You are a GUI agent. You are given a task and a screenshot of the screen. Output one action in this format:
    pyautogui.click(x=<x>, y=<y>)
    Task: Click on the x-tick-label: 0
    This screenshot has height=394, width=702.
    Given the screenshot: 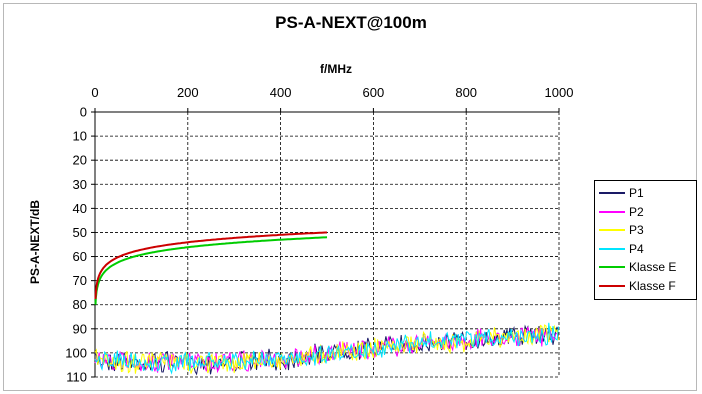 What is the action you would take?
    pyautogui.click(x=94, y=92)
    